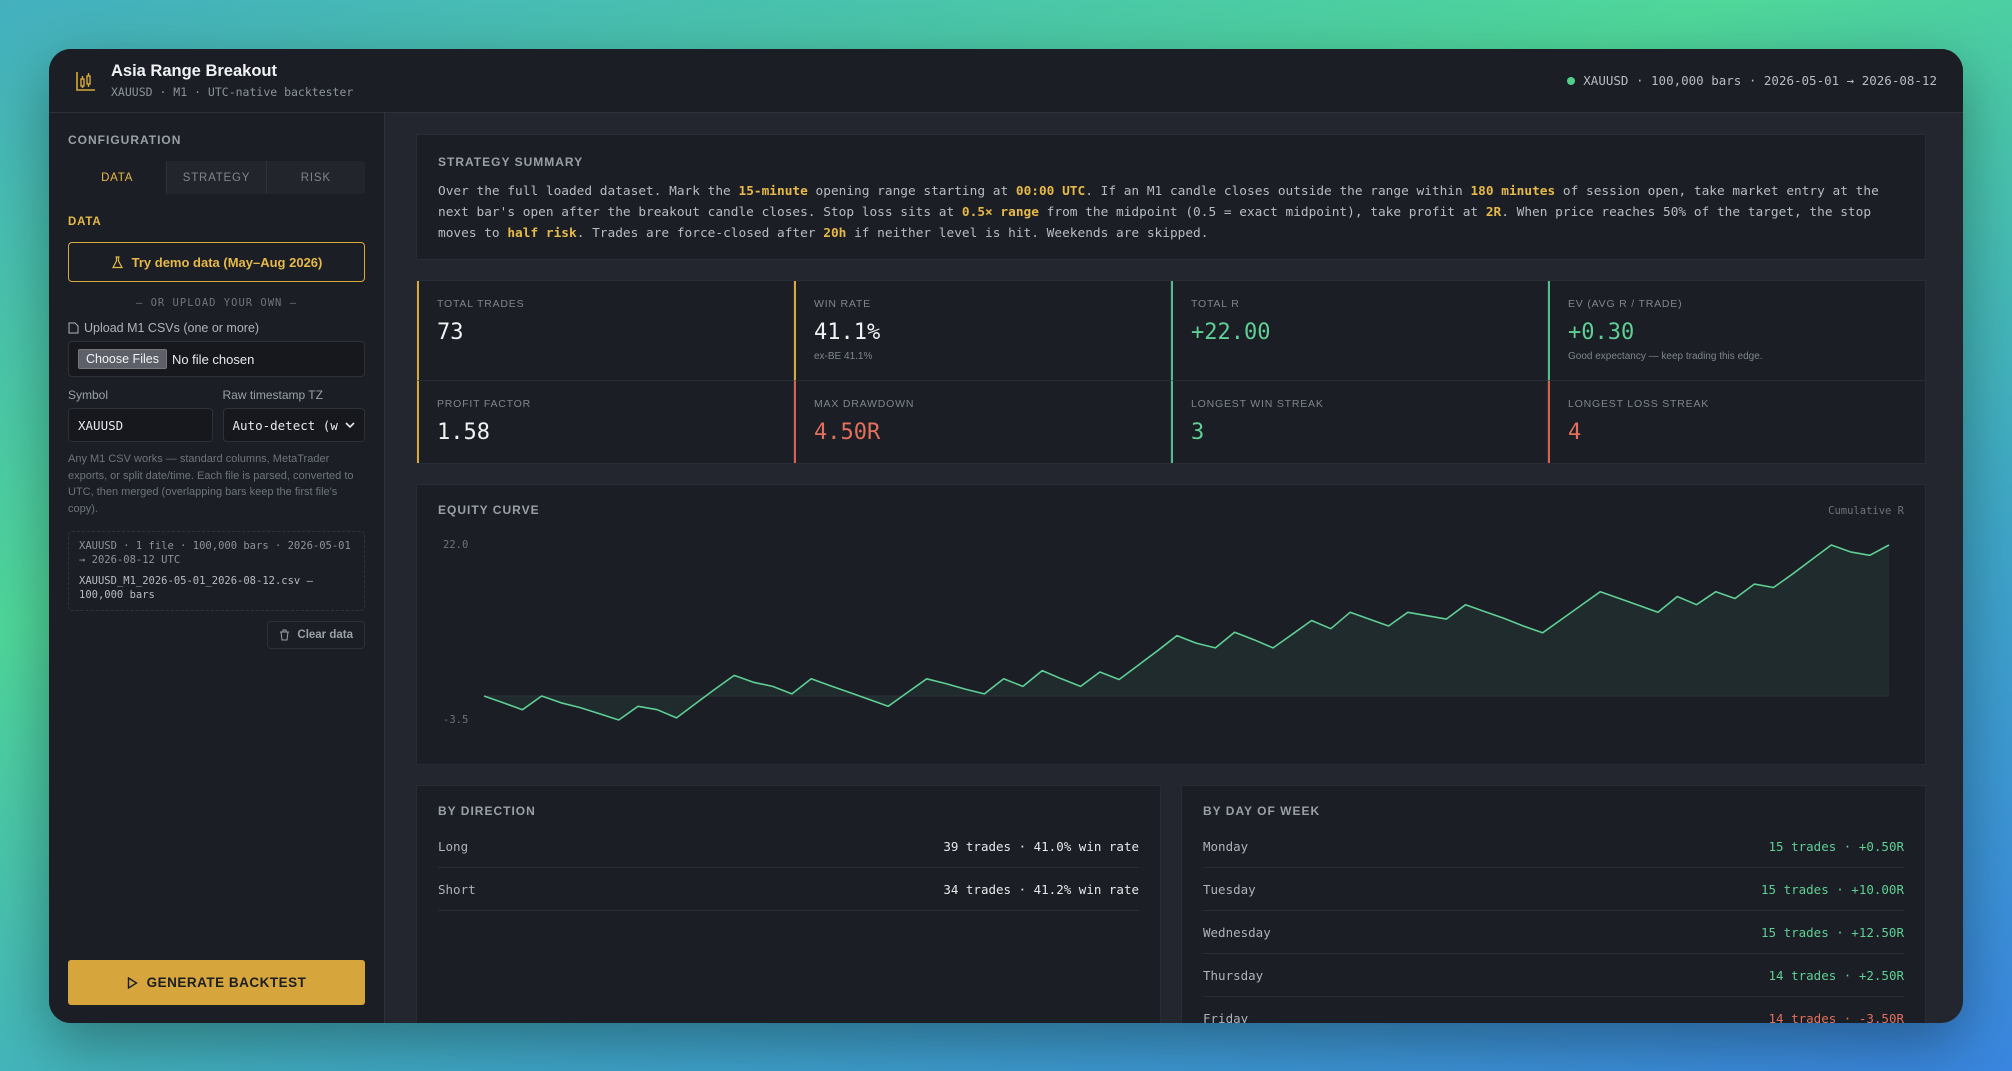  Describe the element at coordinates (1237, 932) in the screenshot. I see `row-label: Wednesday` at that location.